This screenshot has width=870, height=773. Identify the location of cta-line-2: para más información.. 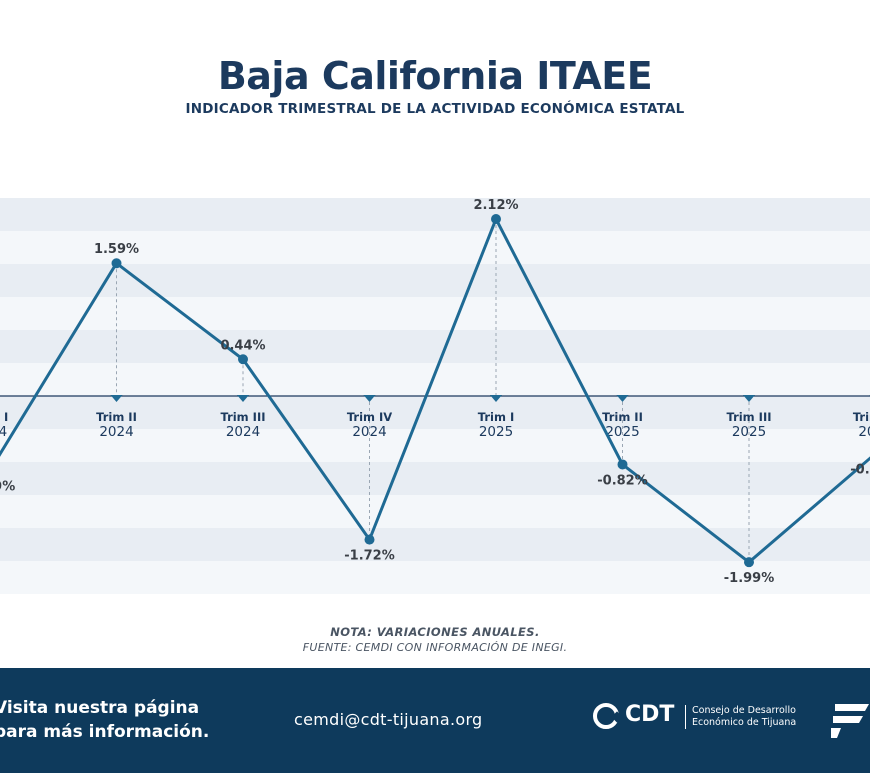
(105, 732).